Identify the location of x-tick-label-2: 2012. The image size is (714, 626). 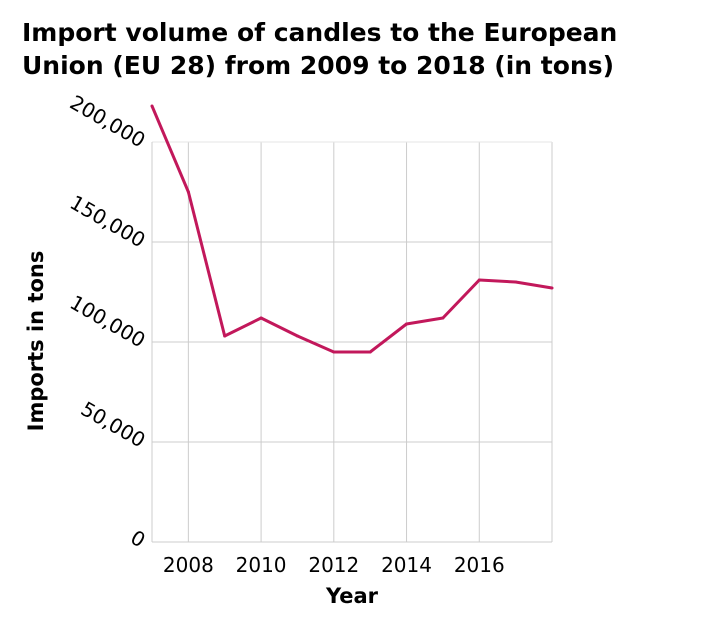
(333, 565).